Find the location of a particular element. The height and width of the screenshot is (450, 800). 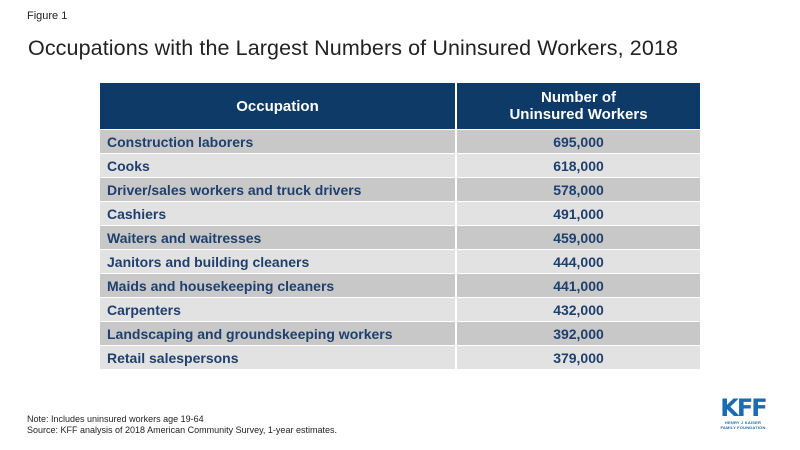

occupation-cell: Cashiers is located at coordinates (278, 213).